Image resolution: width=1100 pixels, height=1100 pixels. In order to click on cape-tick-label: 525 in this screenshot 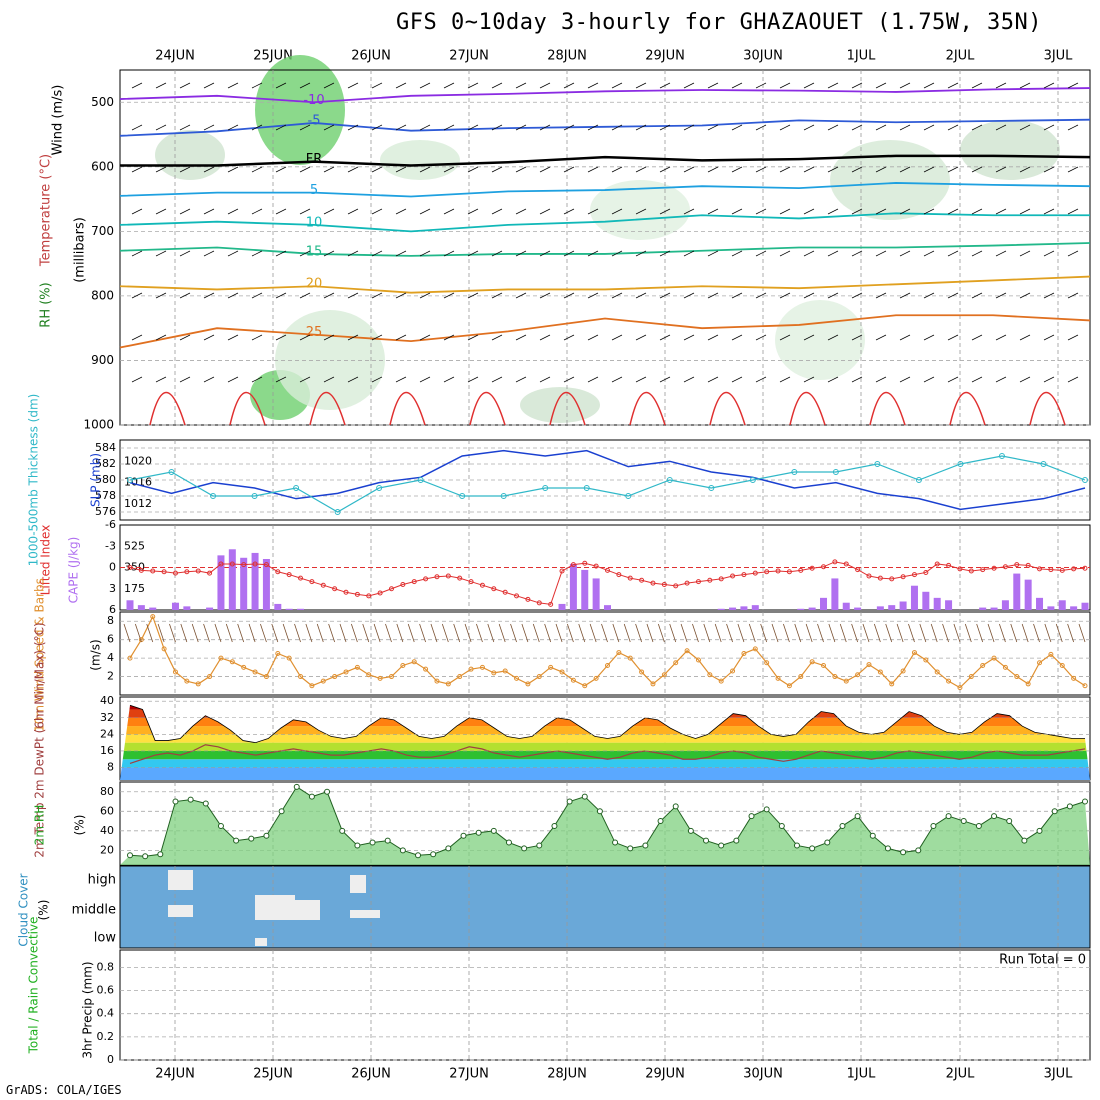, I will do `click(134, 545)`.